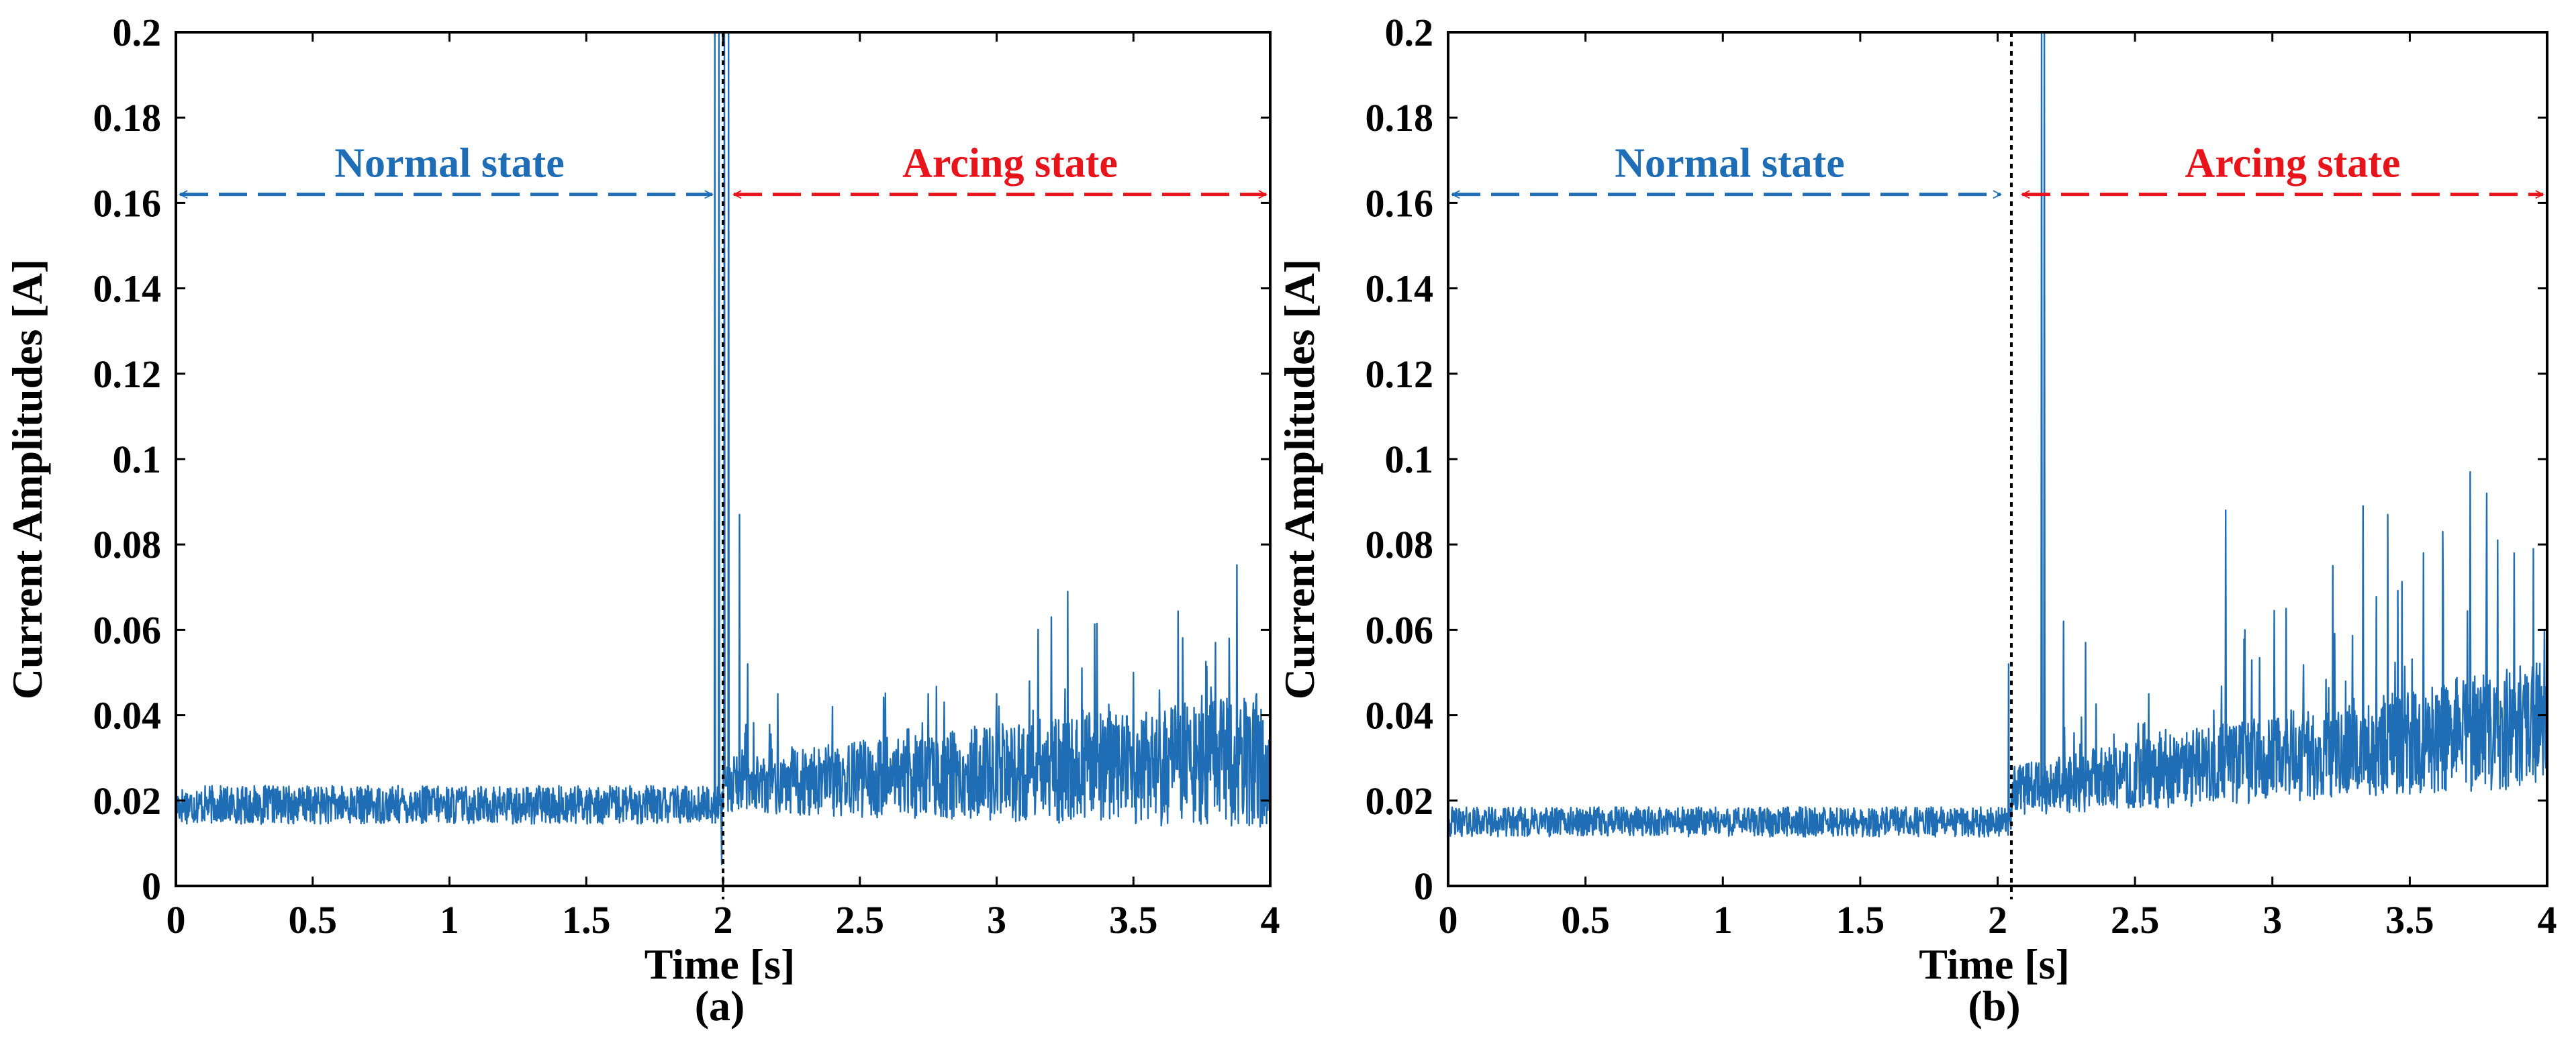 The height and width of the screenshot is (1041, 2576). Describe the element at coordinates (27, 479) in the screenshot. I see `y-axis-label-a: Current Amplitudes [A]` at that location.